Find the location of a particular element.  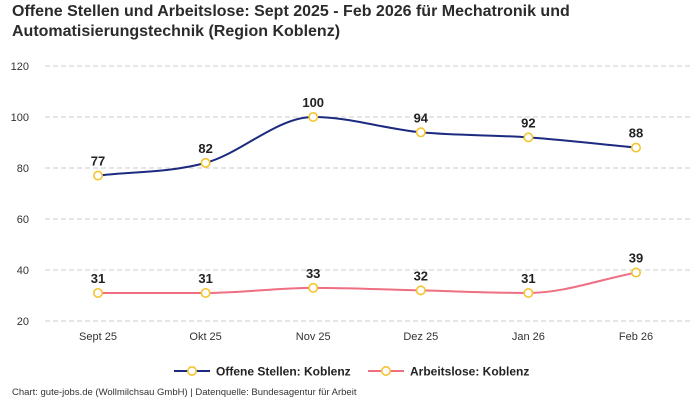

data-label-offene-stellen: 92 is located at coordinates (528, 122).